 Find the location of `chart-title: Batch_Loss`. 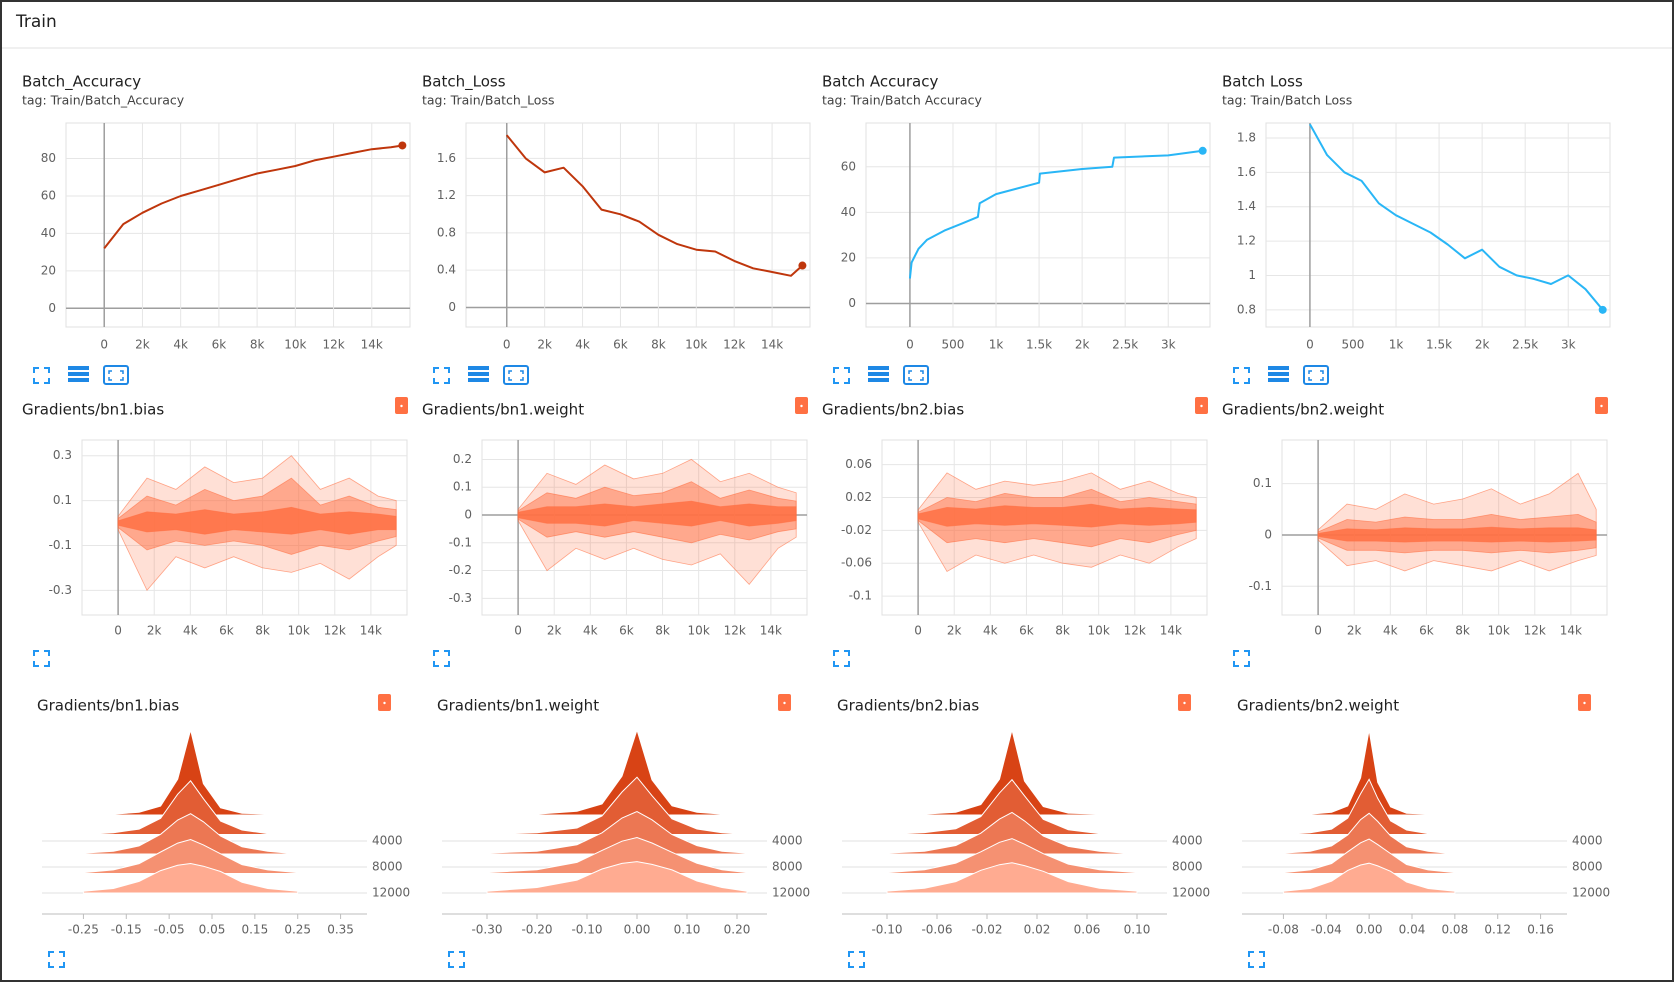

chart-title: Batch_Loss is located at coordinates (464, 82).